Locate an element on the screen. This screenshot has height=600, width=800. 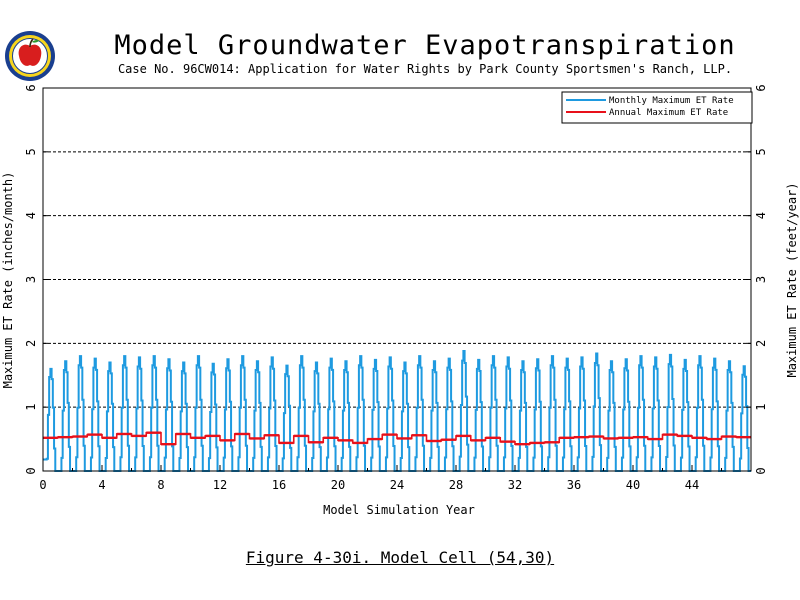
y-tick-label-left: 6 is located at coordinates (31, 87).